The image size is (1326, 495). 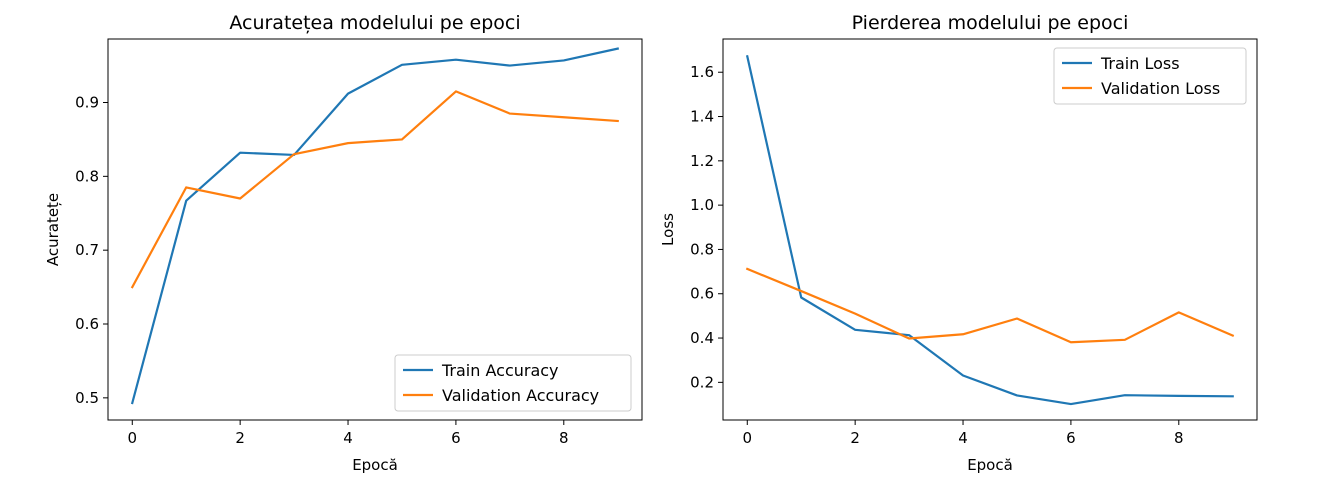 I want to click on y-axis-label: Loss, so click(x=668, y=229).